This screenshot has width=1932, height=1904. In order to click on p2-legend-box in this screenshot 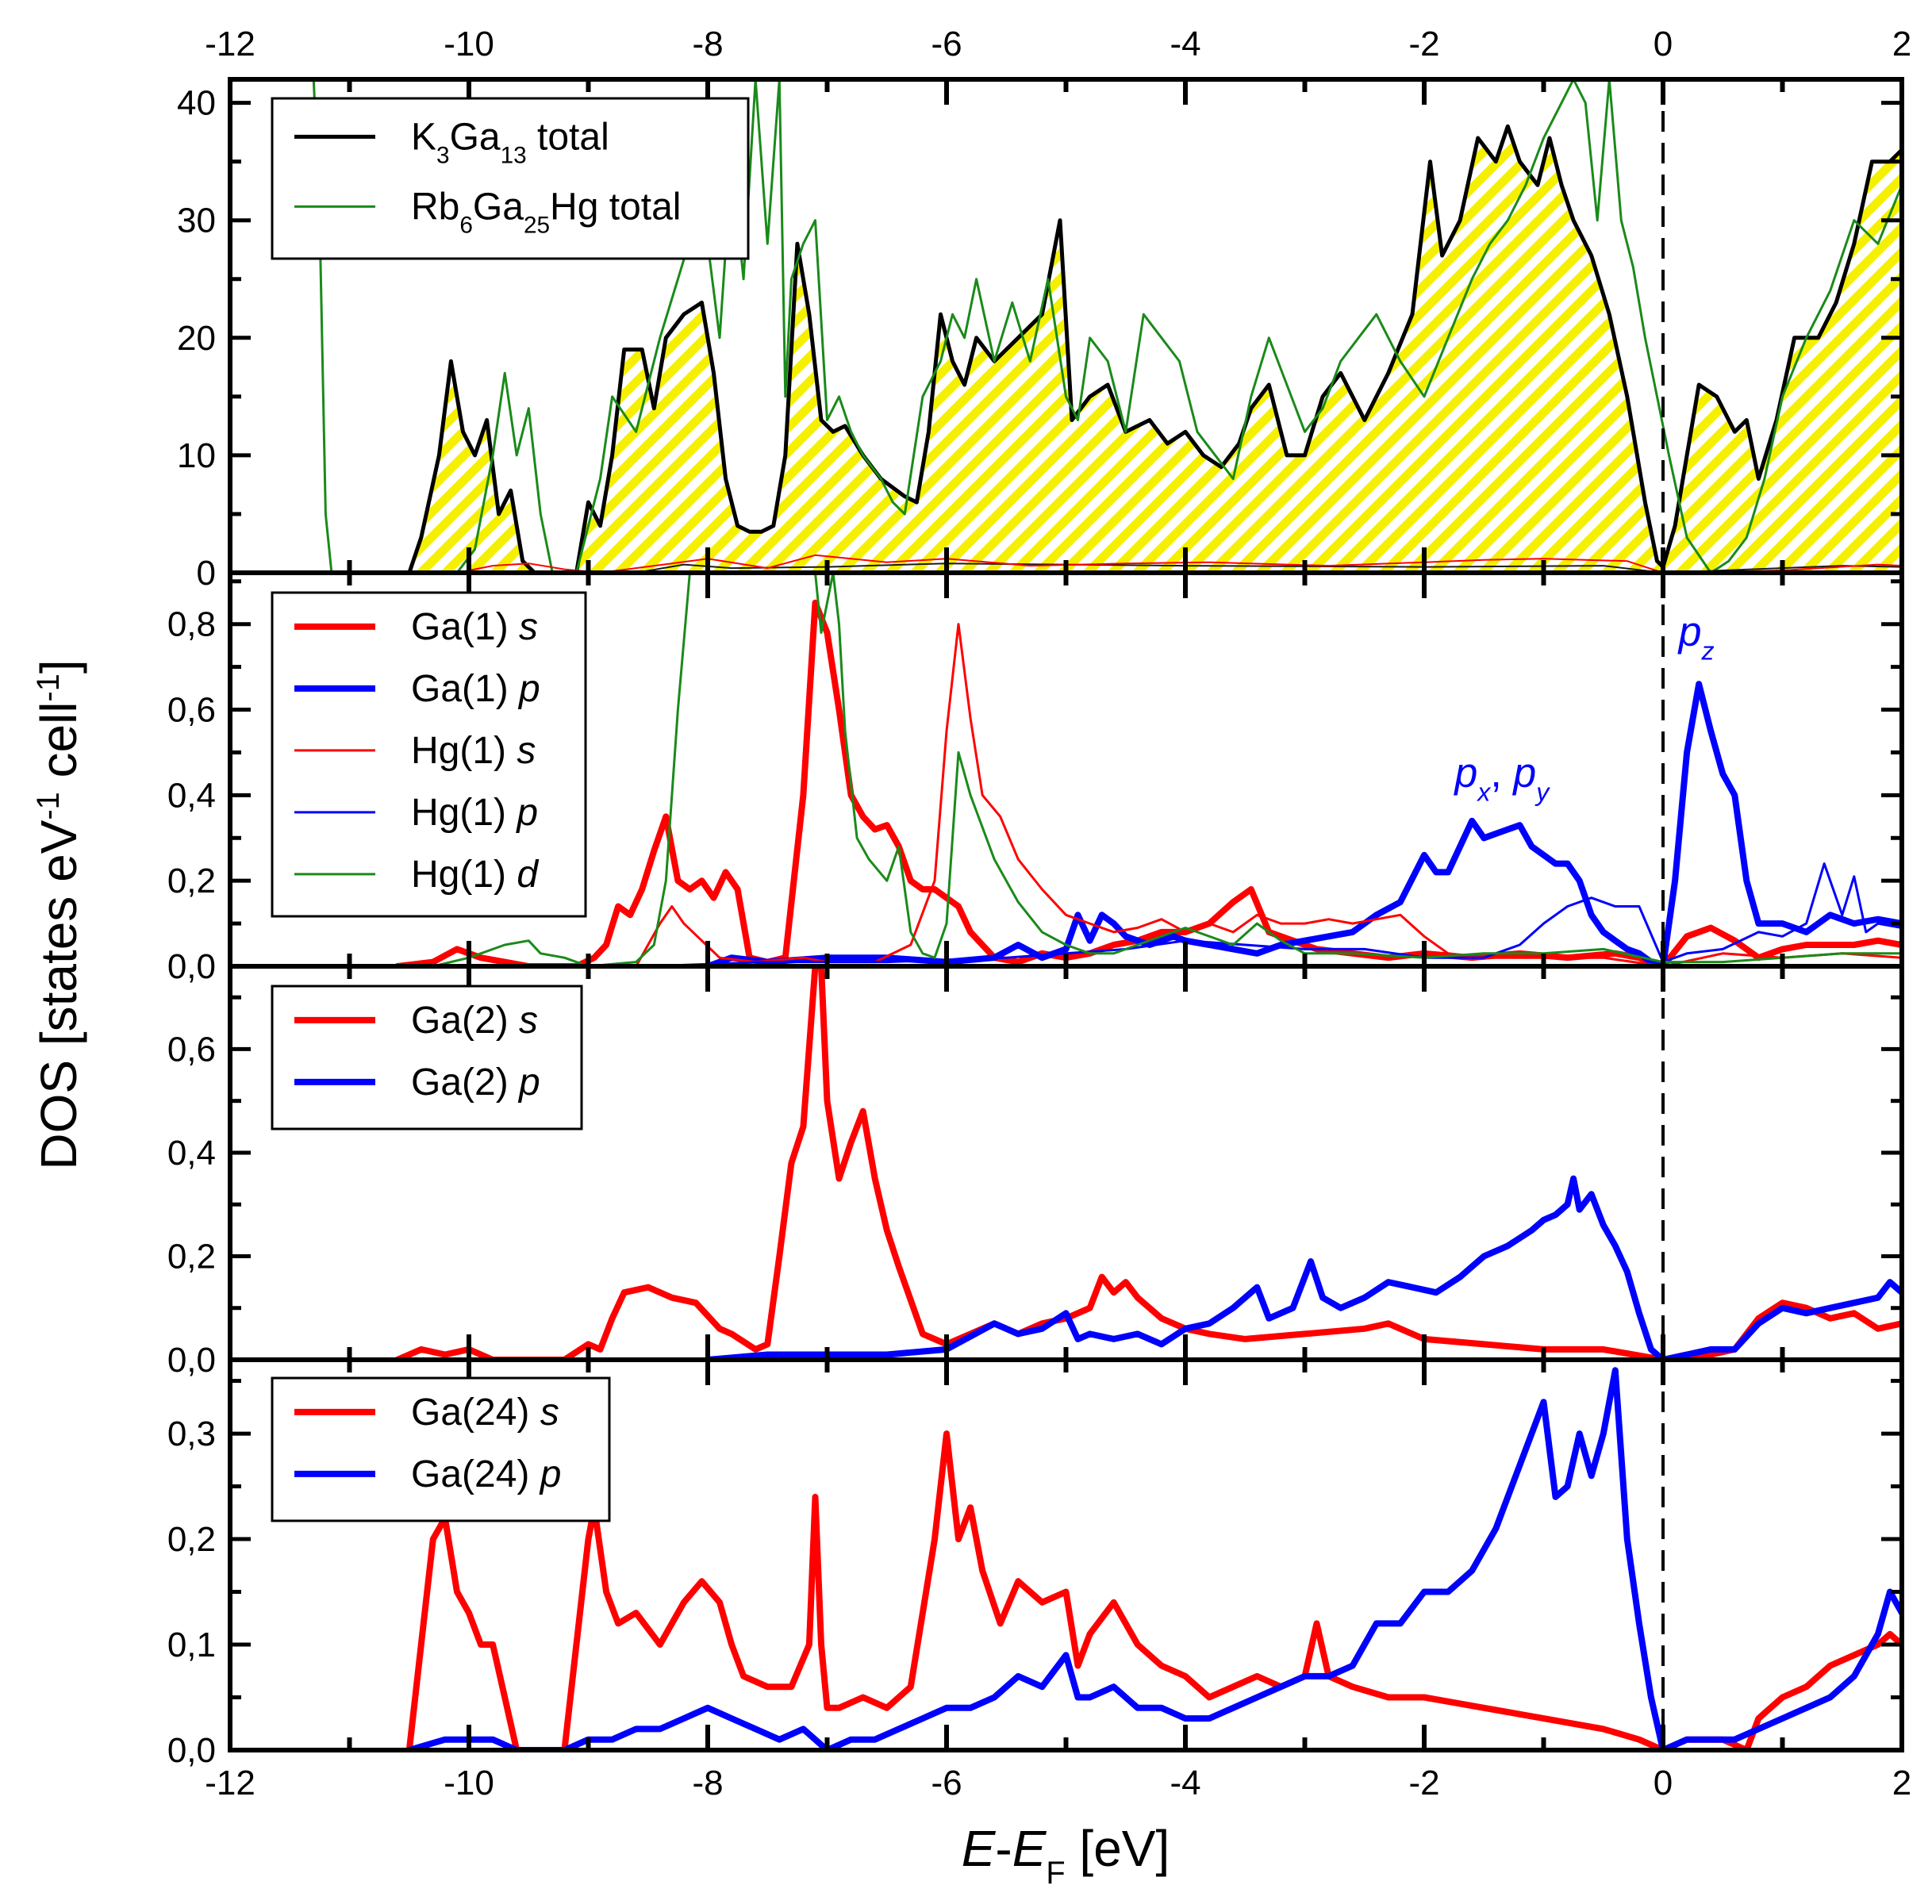, I will do `click(429, 754)`.